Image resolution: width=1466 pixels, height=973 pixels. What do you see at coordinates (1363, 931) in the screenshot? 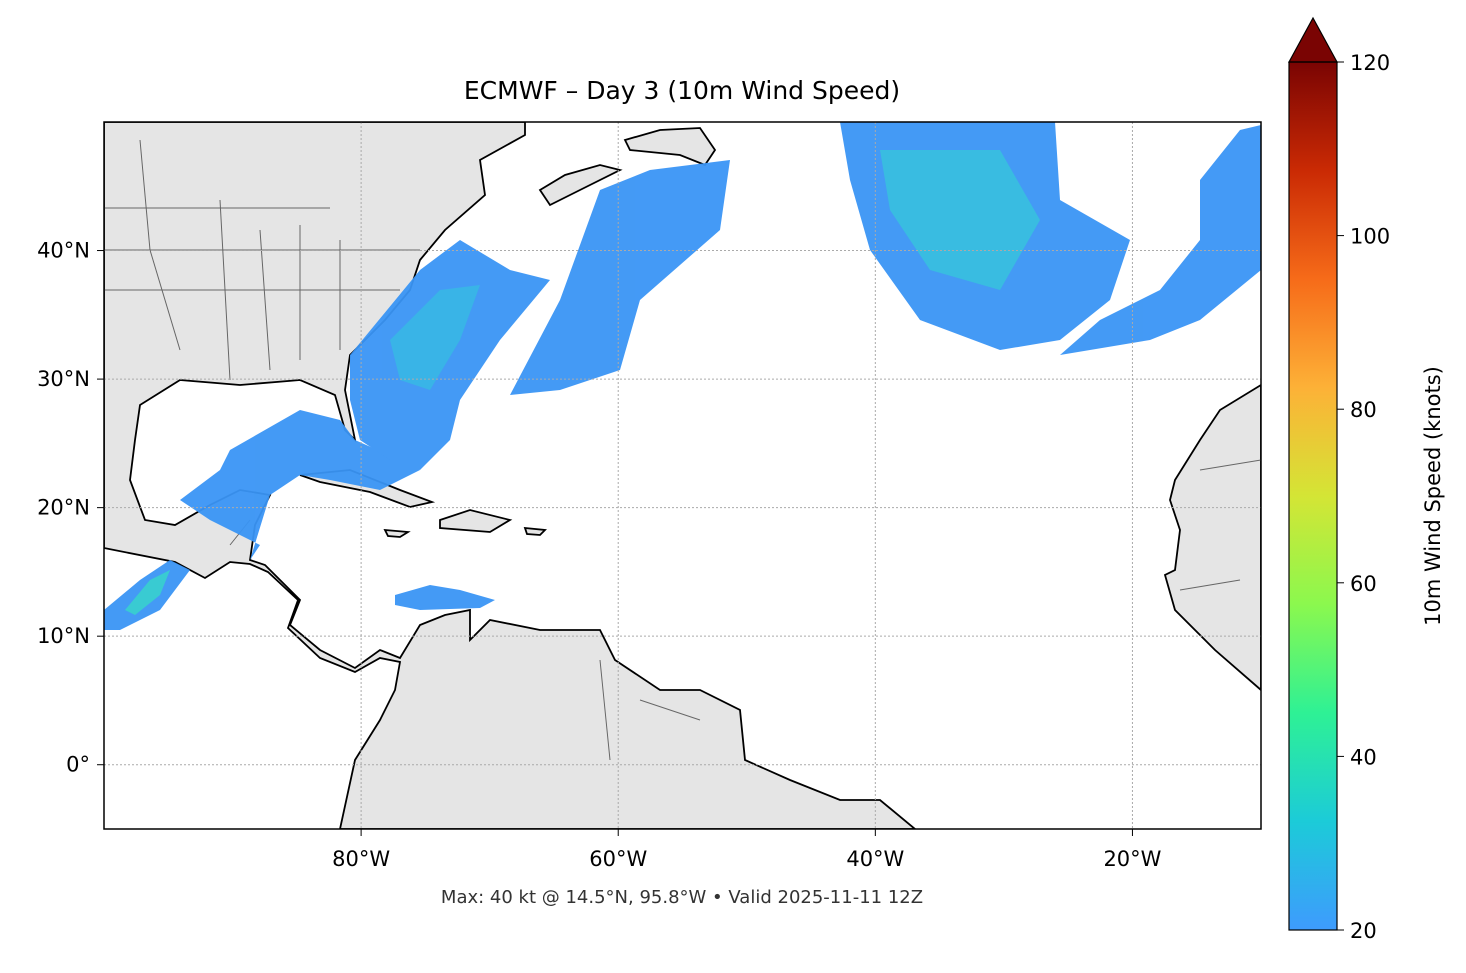
I see `colorbar-tick-label: 20` at bounding box center [1363, 931].